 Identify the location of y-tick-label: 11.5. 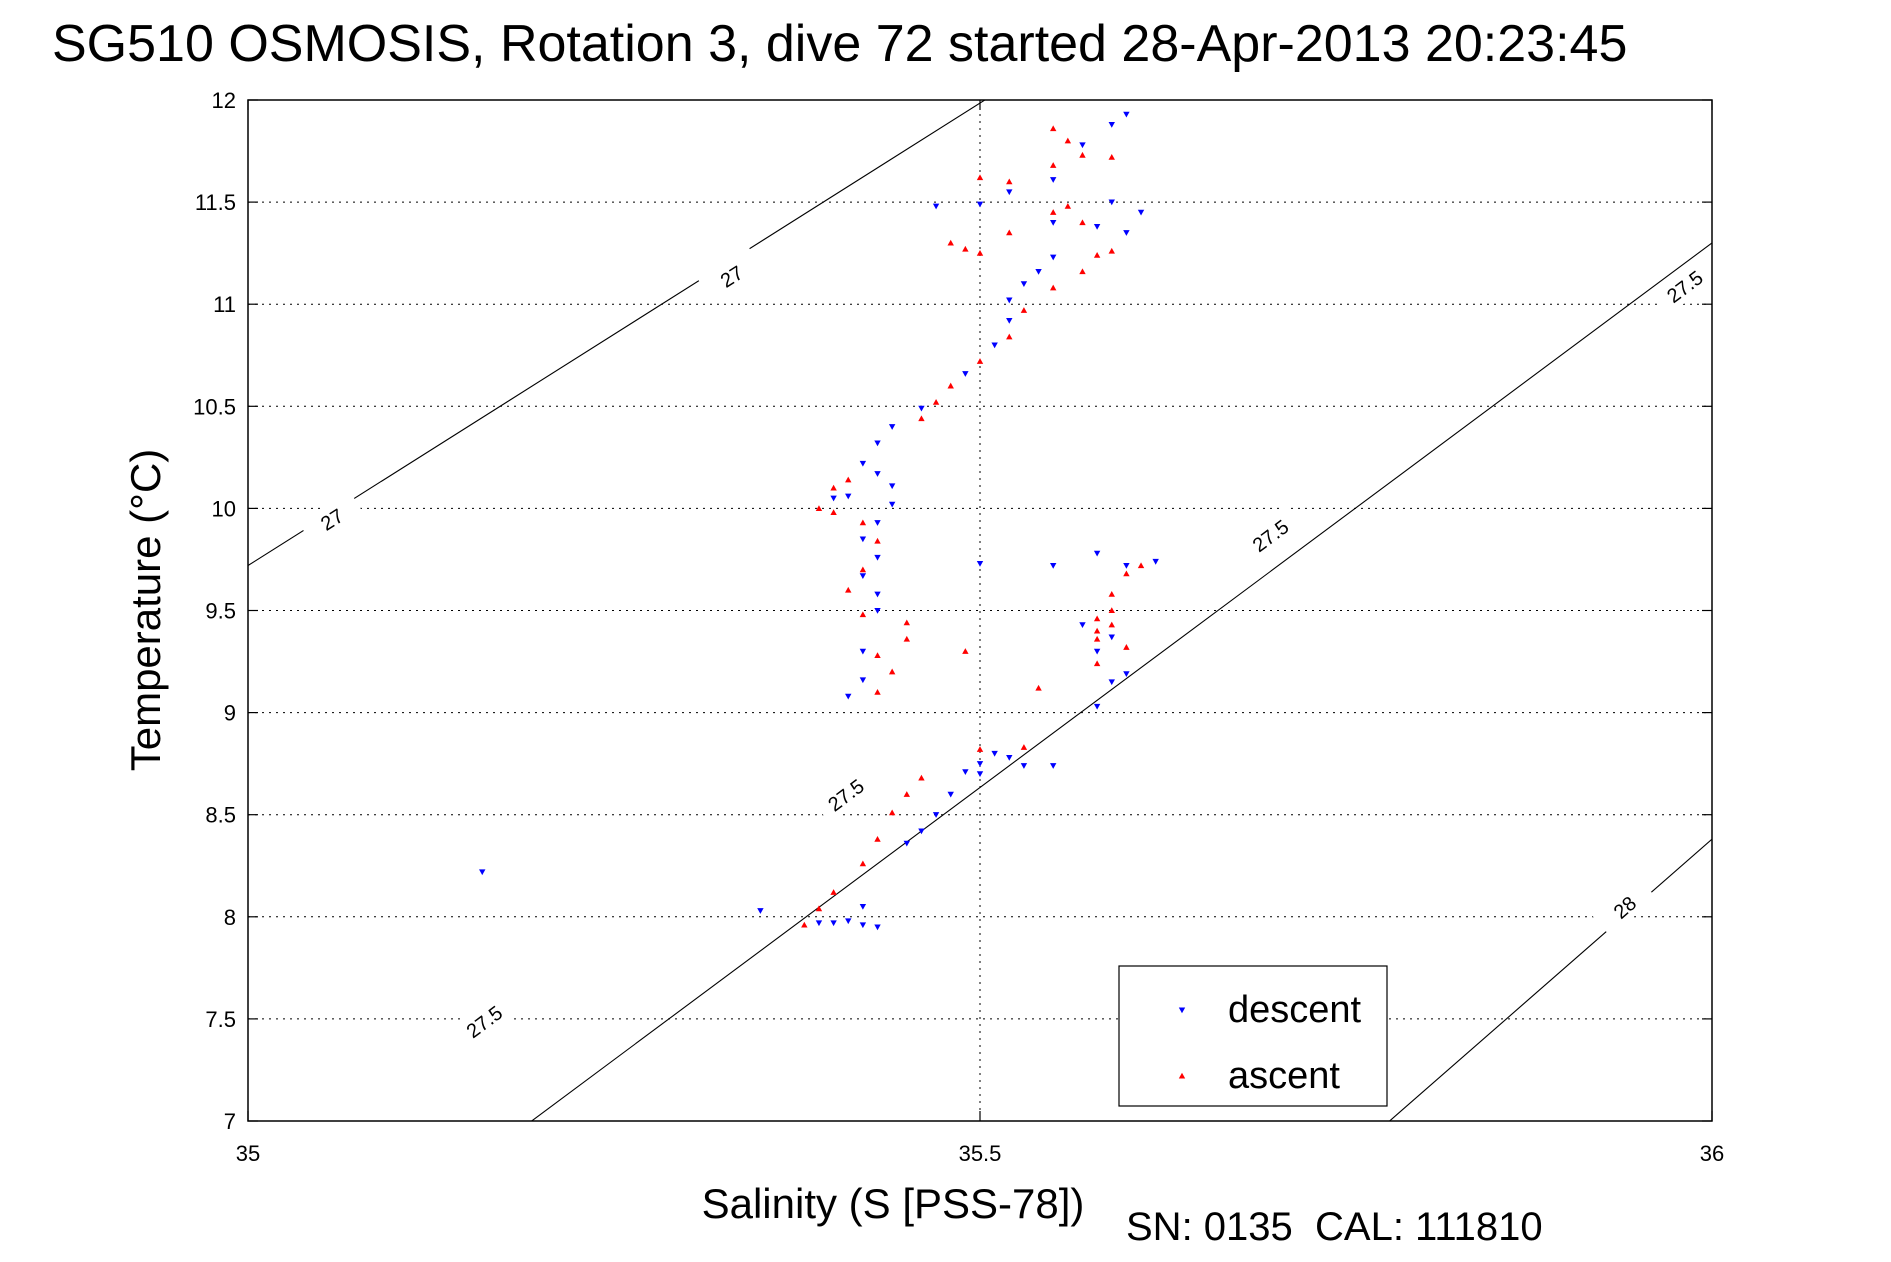
(215, 202).